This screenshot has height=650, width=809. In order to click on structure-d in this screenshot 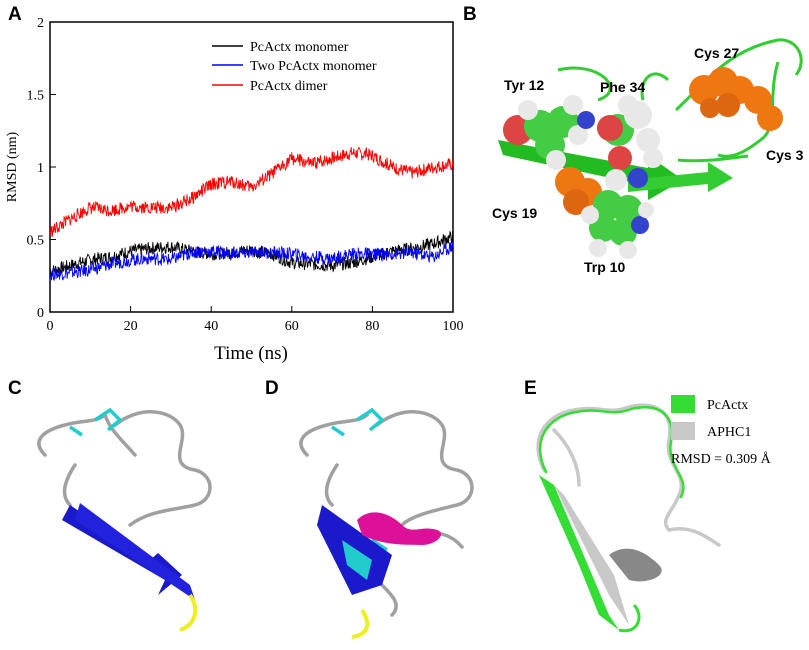, I will do `click(386, 523)`.